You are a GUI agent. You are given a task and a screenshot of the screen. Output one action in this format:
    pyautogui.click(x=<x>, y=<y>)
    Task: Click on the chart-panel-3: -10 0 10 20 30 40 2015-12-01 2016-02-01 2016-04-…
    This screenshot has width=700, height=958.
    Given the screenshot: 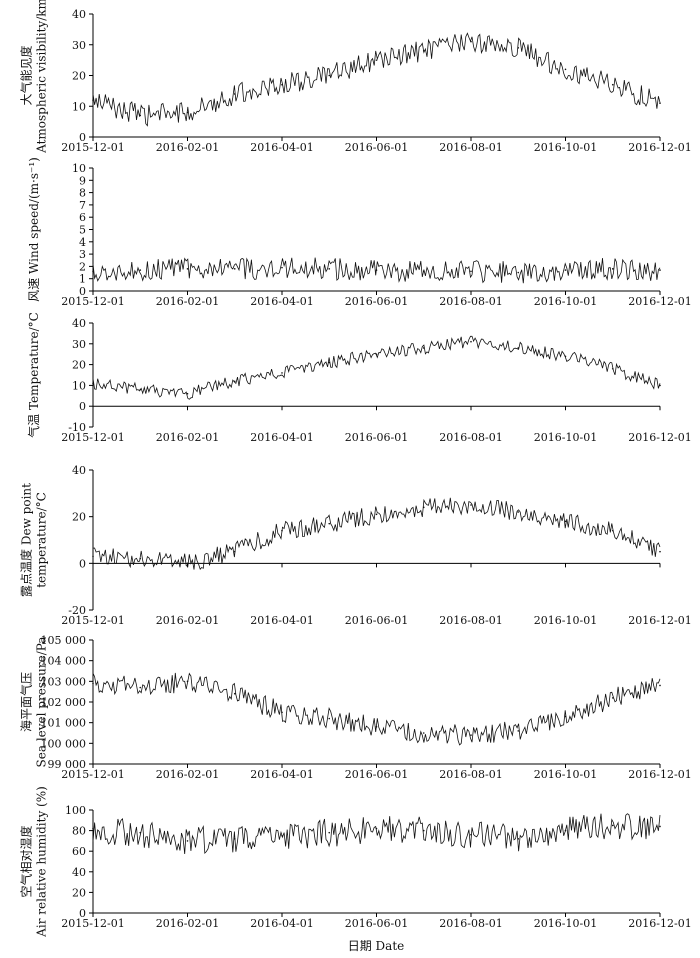 What is the action you would take?
    pyautogui.click(x=359, y=378)
    